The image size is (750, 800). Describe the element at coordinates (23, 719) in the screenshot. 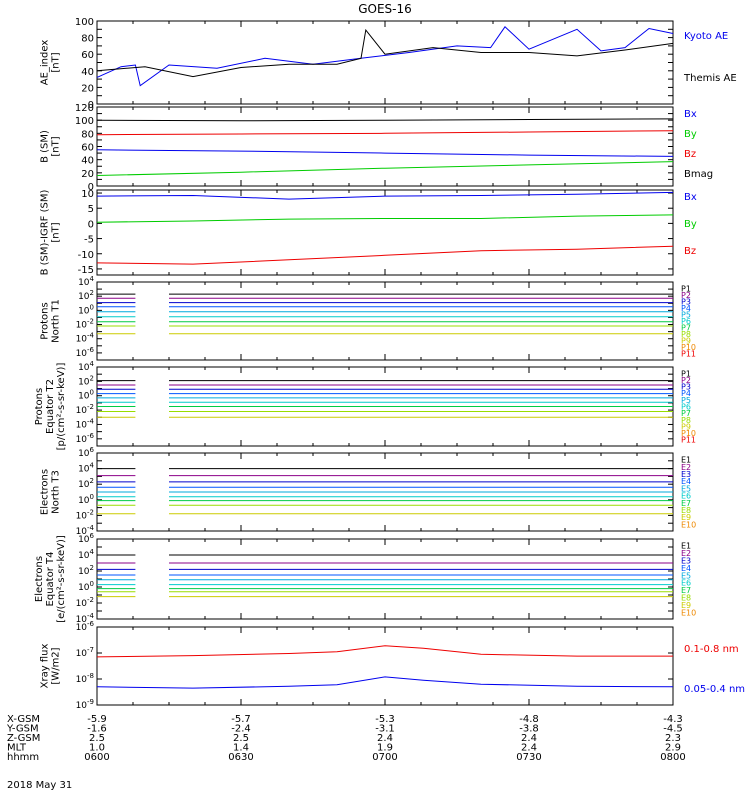

I see `orbit-row-label: X-GSM` at that location.